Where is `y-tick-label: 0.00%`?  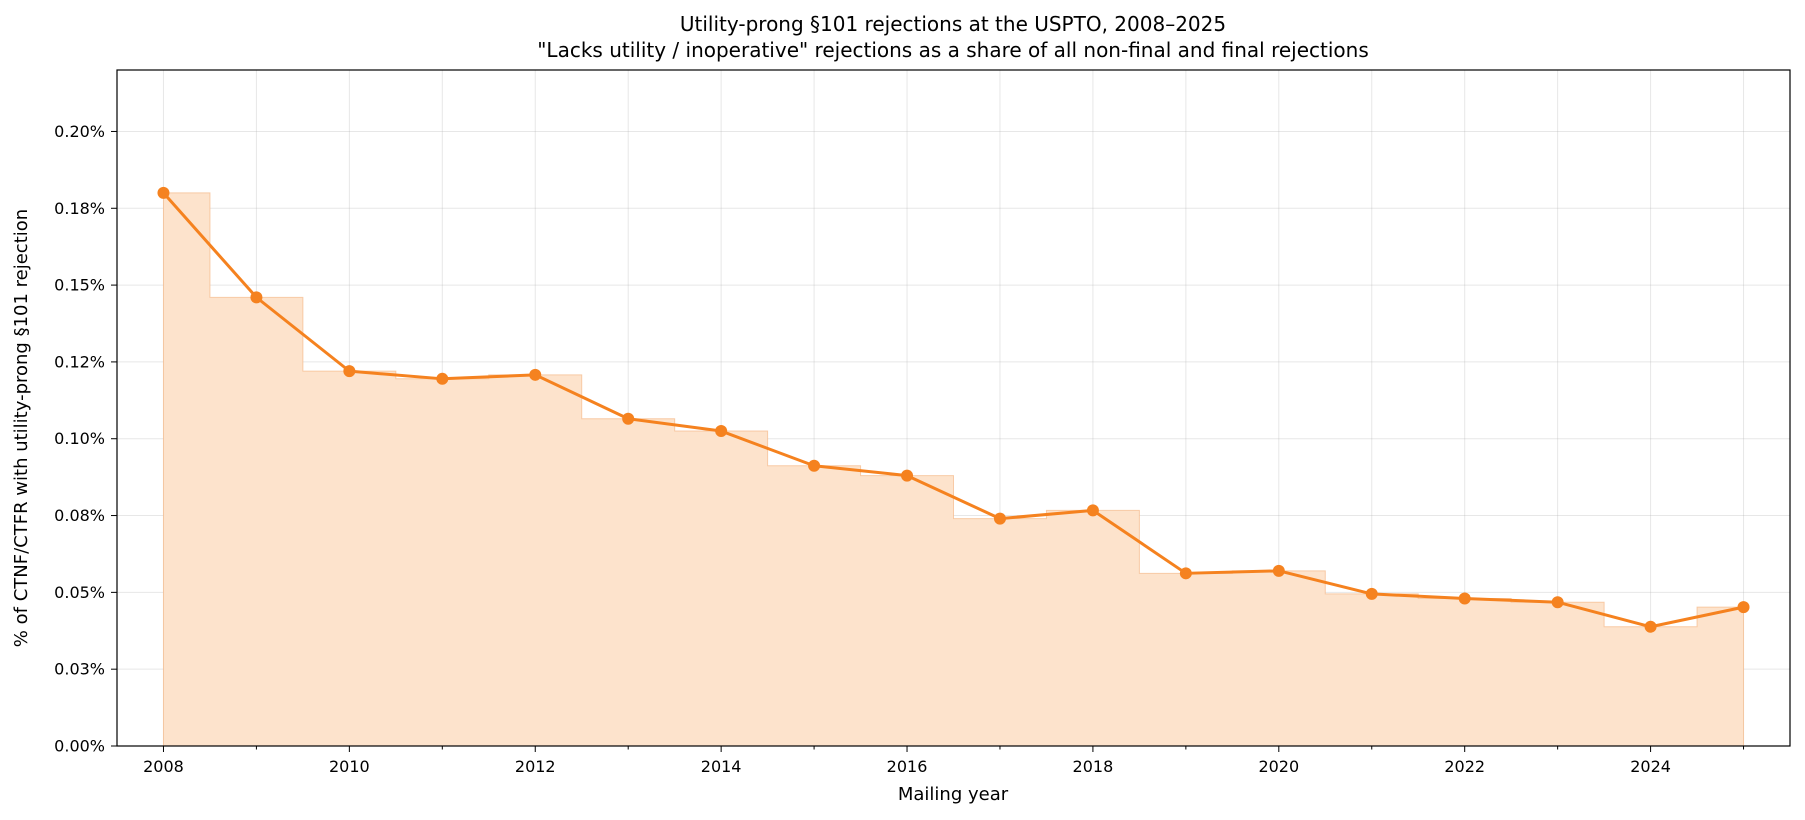 y-tick-label: 0.00% is located at coordinates (79, 746).